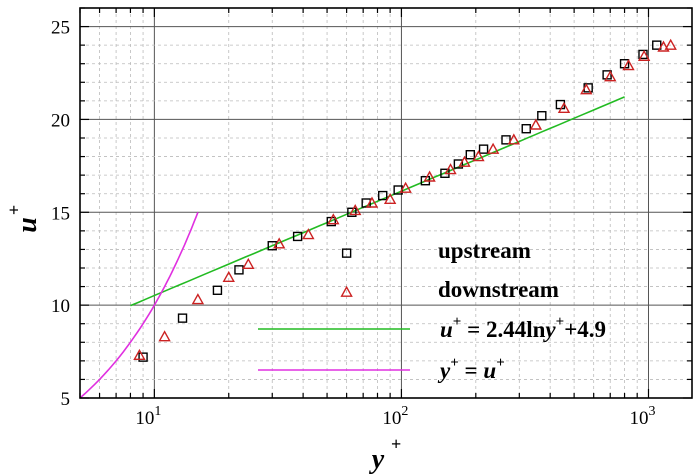  What do you see at coordinates (498, 289) in the screenshot?
I see `legend-downstream-label: downstream` at bounding box center [498, 289].